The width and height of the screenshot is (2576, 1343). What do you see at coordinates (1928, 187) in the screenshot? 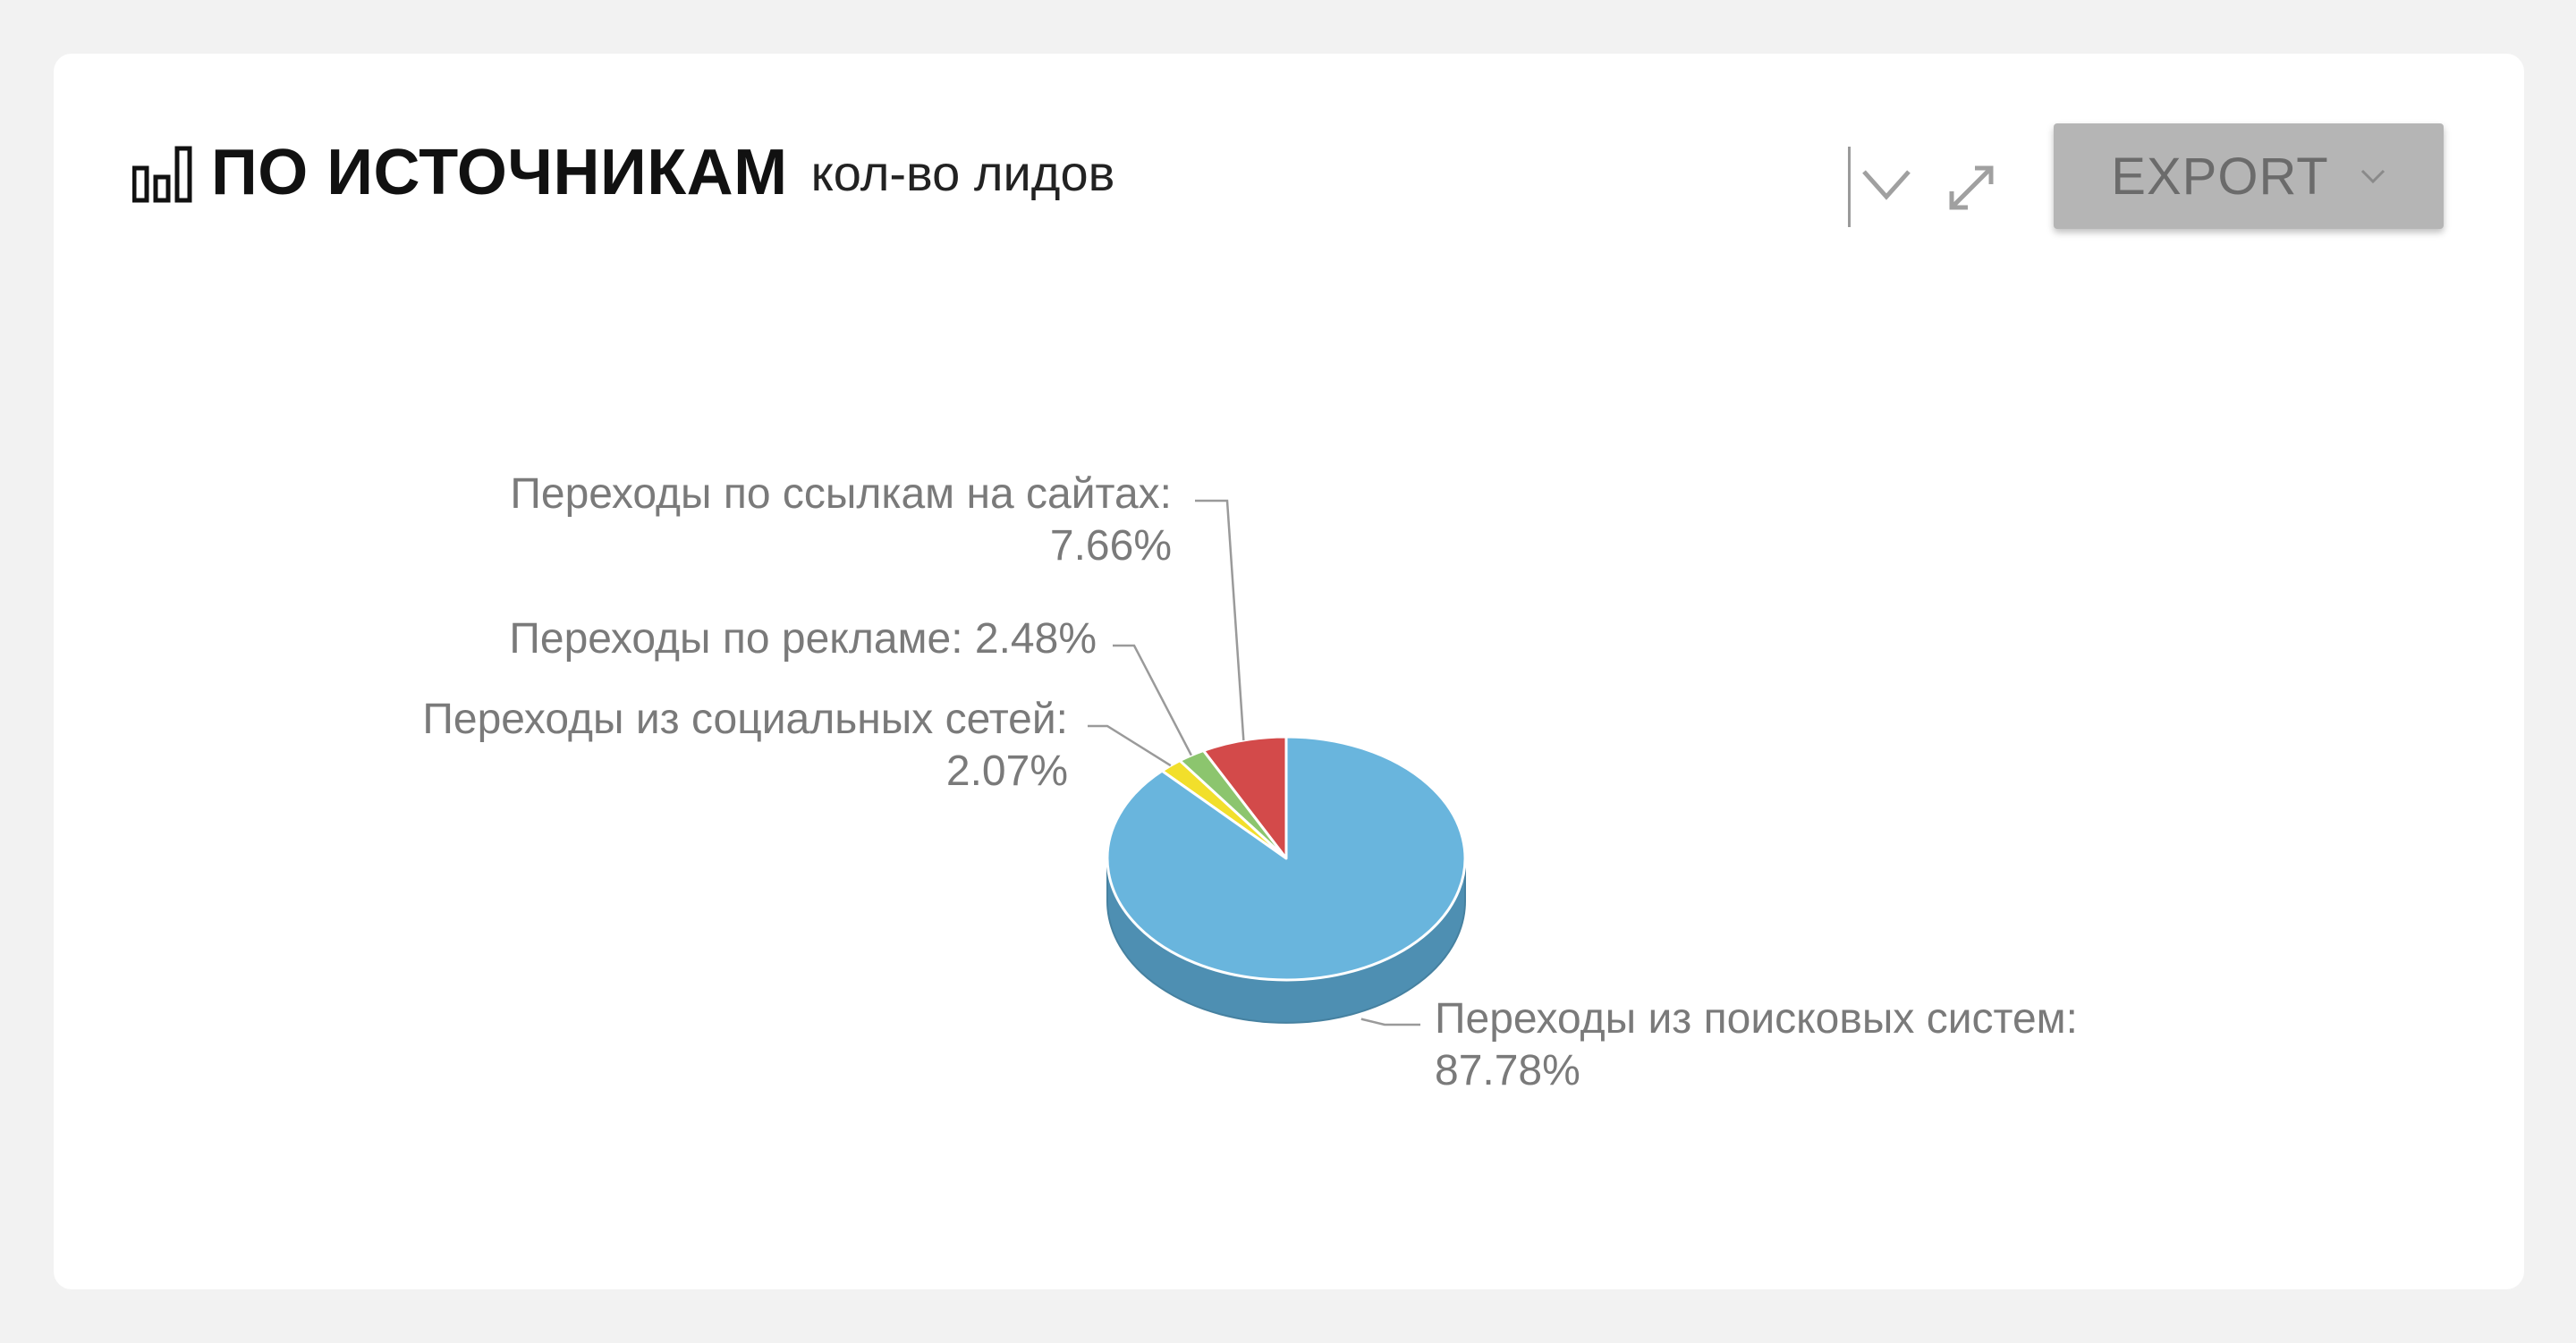
I see `widget-tools` at bounding box center [1928, 187].